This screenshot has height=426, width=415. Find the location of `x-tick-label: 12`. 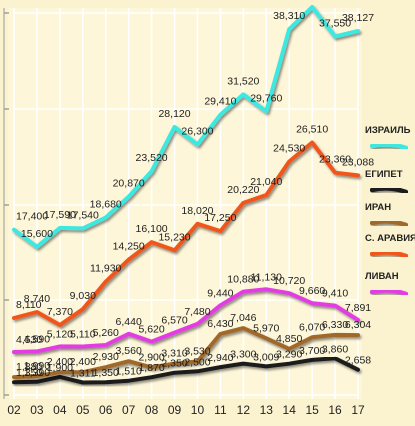

x-tick-label: 12 is located at coordinates (244, 410).